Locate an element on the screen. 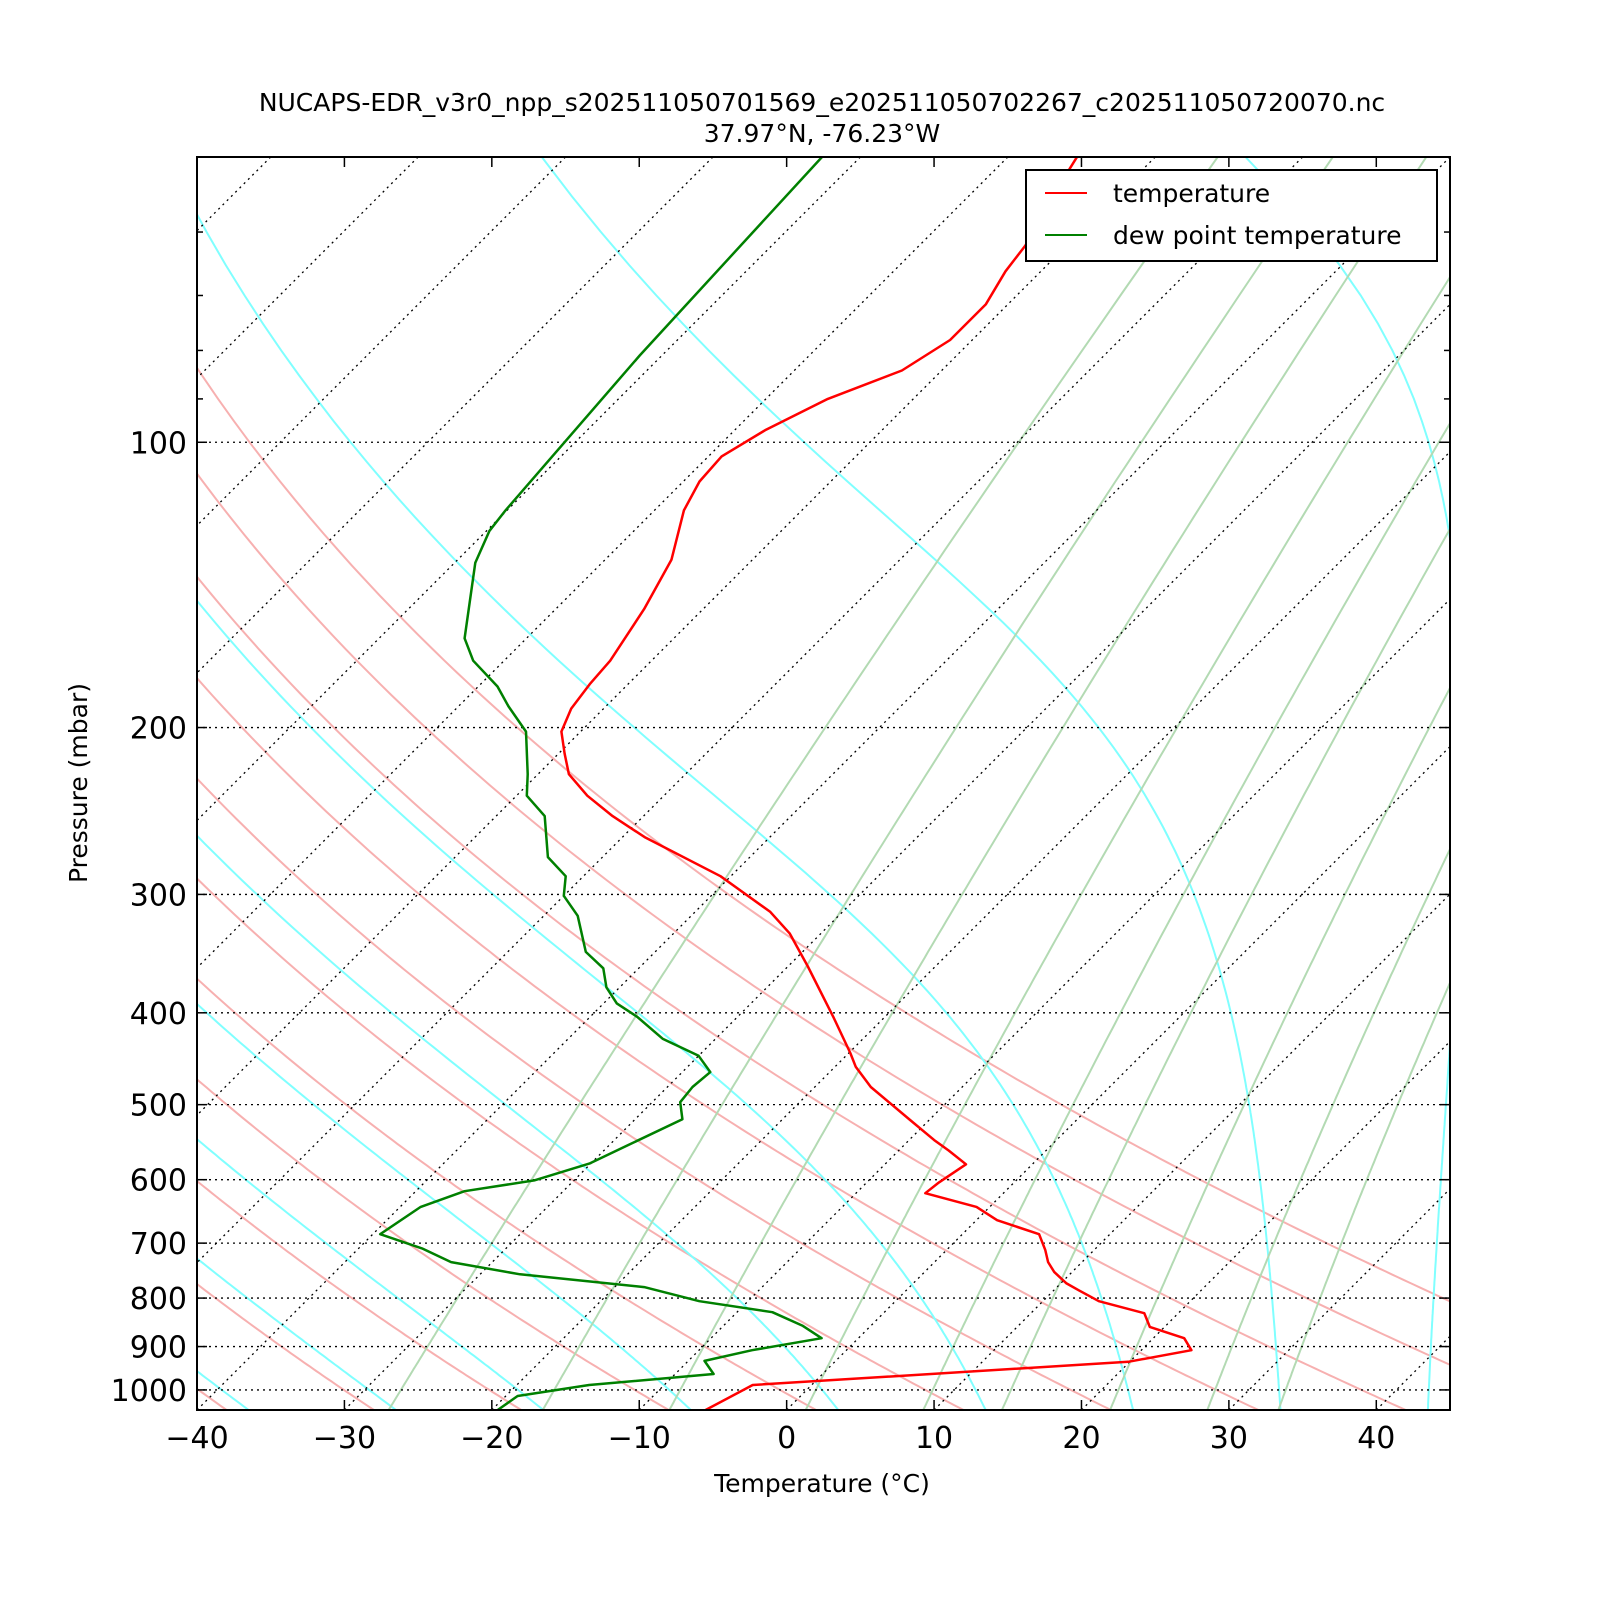 Image resolution: width=1600 pixels, height=1600 pixels. x-tick-label: 20 is located at coordinates (1081, 1438).